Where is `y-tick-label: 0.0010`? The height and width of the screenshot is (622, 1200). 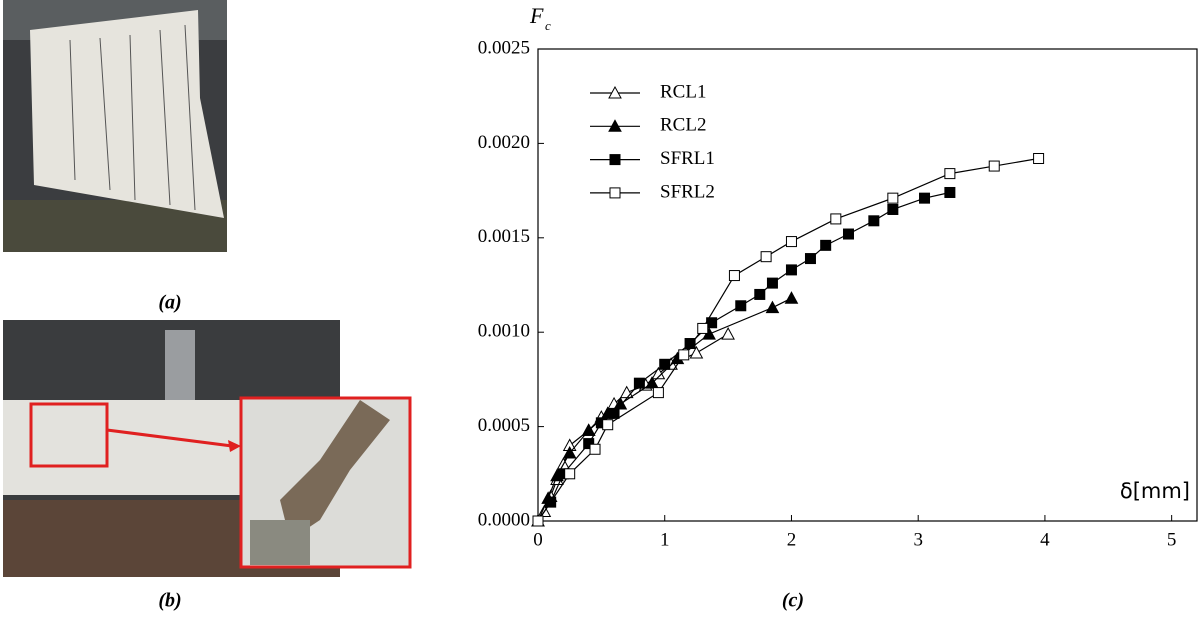 y-tick-label: 0.0010 is located at coordinates (504, 331).